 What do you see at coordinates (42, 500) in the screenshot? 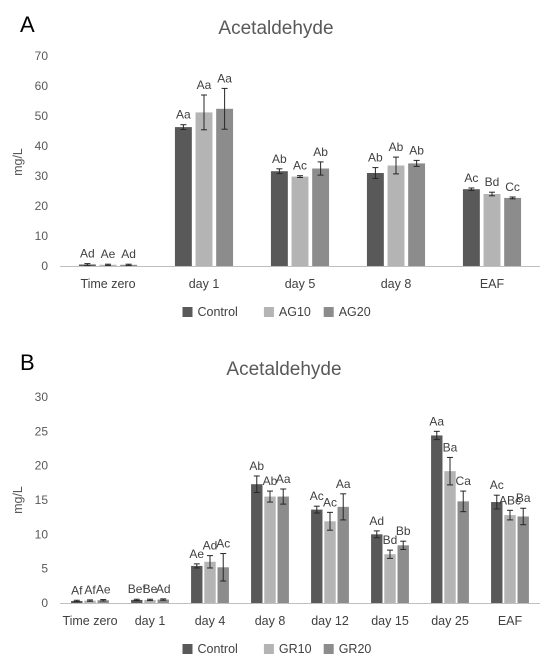
I see `panel-b-y-tick-label: 15` at bounding box center [42, 500].